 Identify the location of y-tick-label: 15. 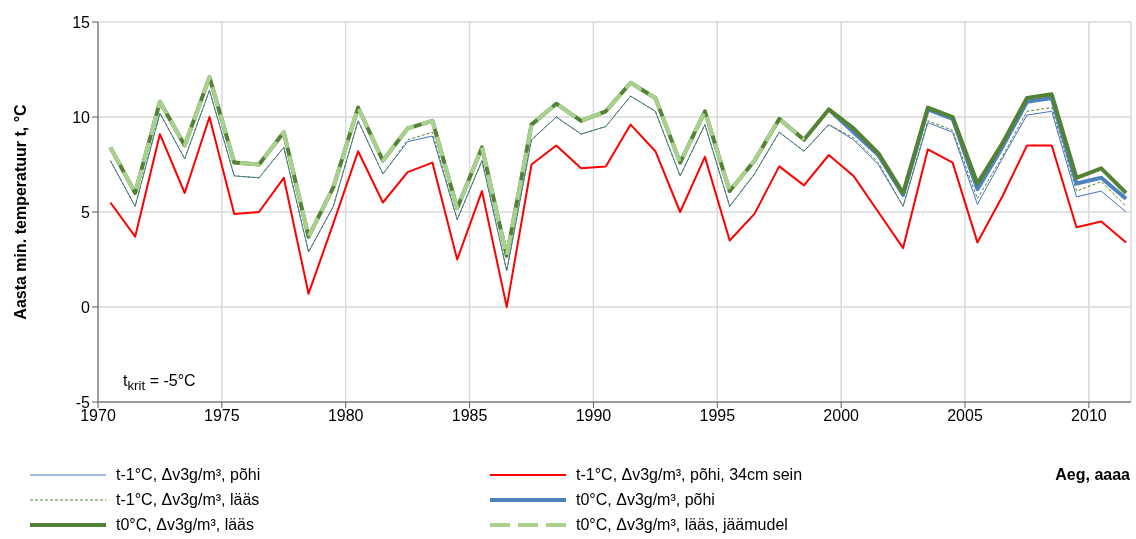
(81, 22).